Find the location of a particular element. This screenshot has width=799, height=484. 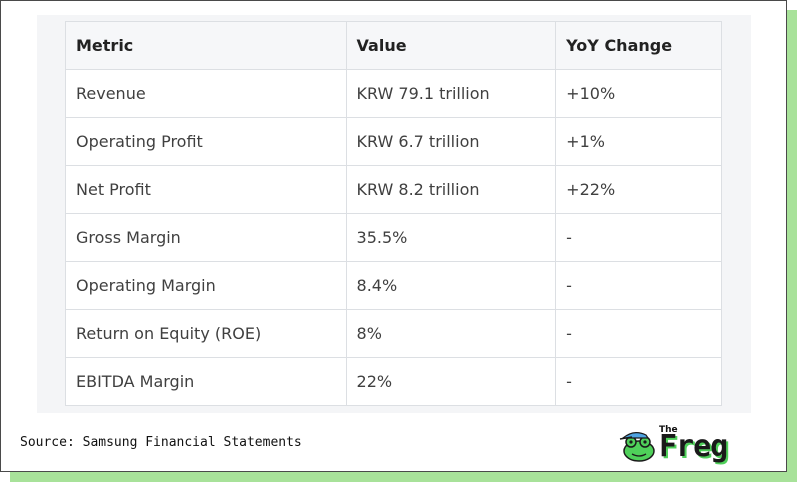

cell-value: KRW 8.2 trillion is located at coordinates (451, 189).